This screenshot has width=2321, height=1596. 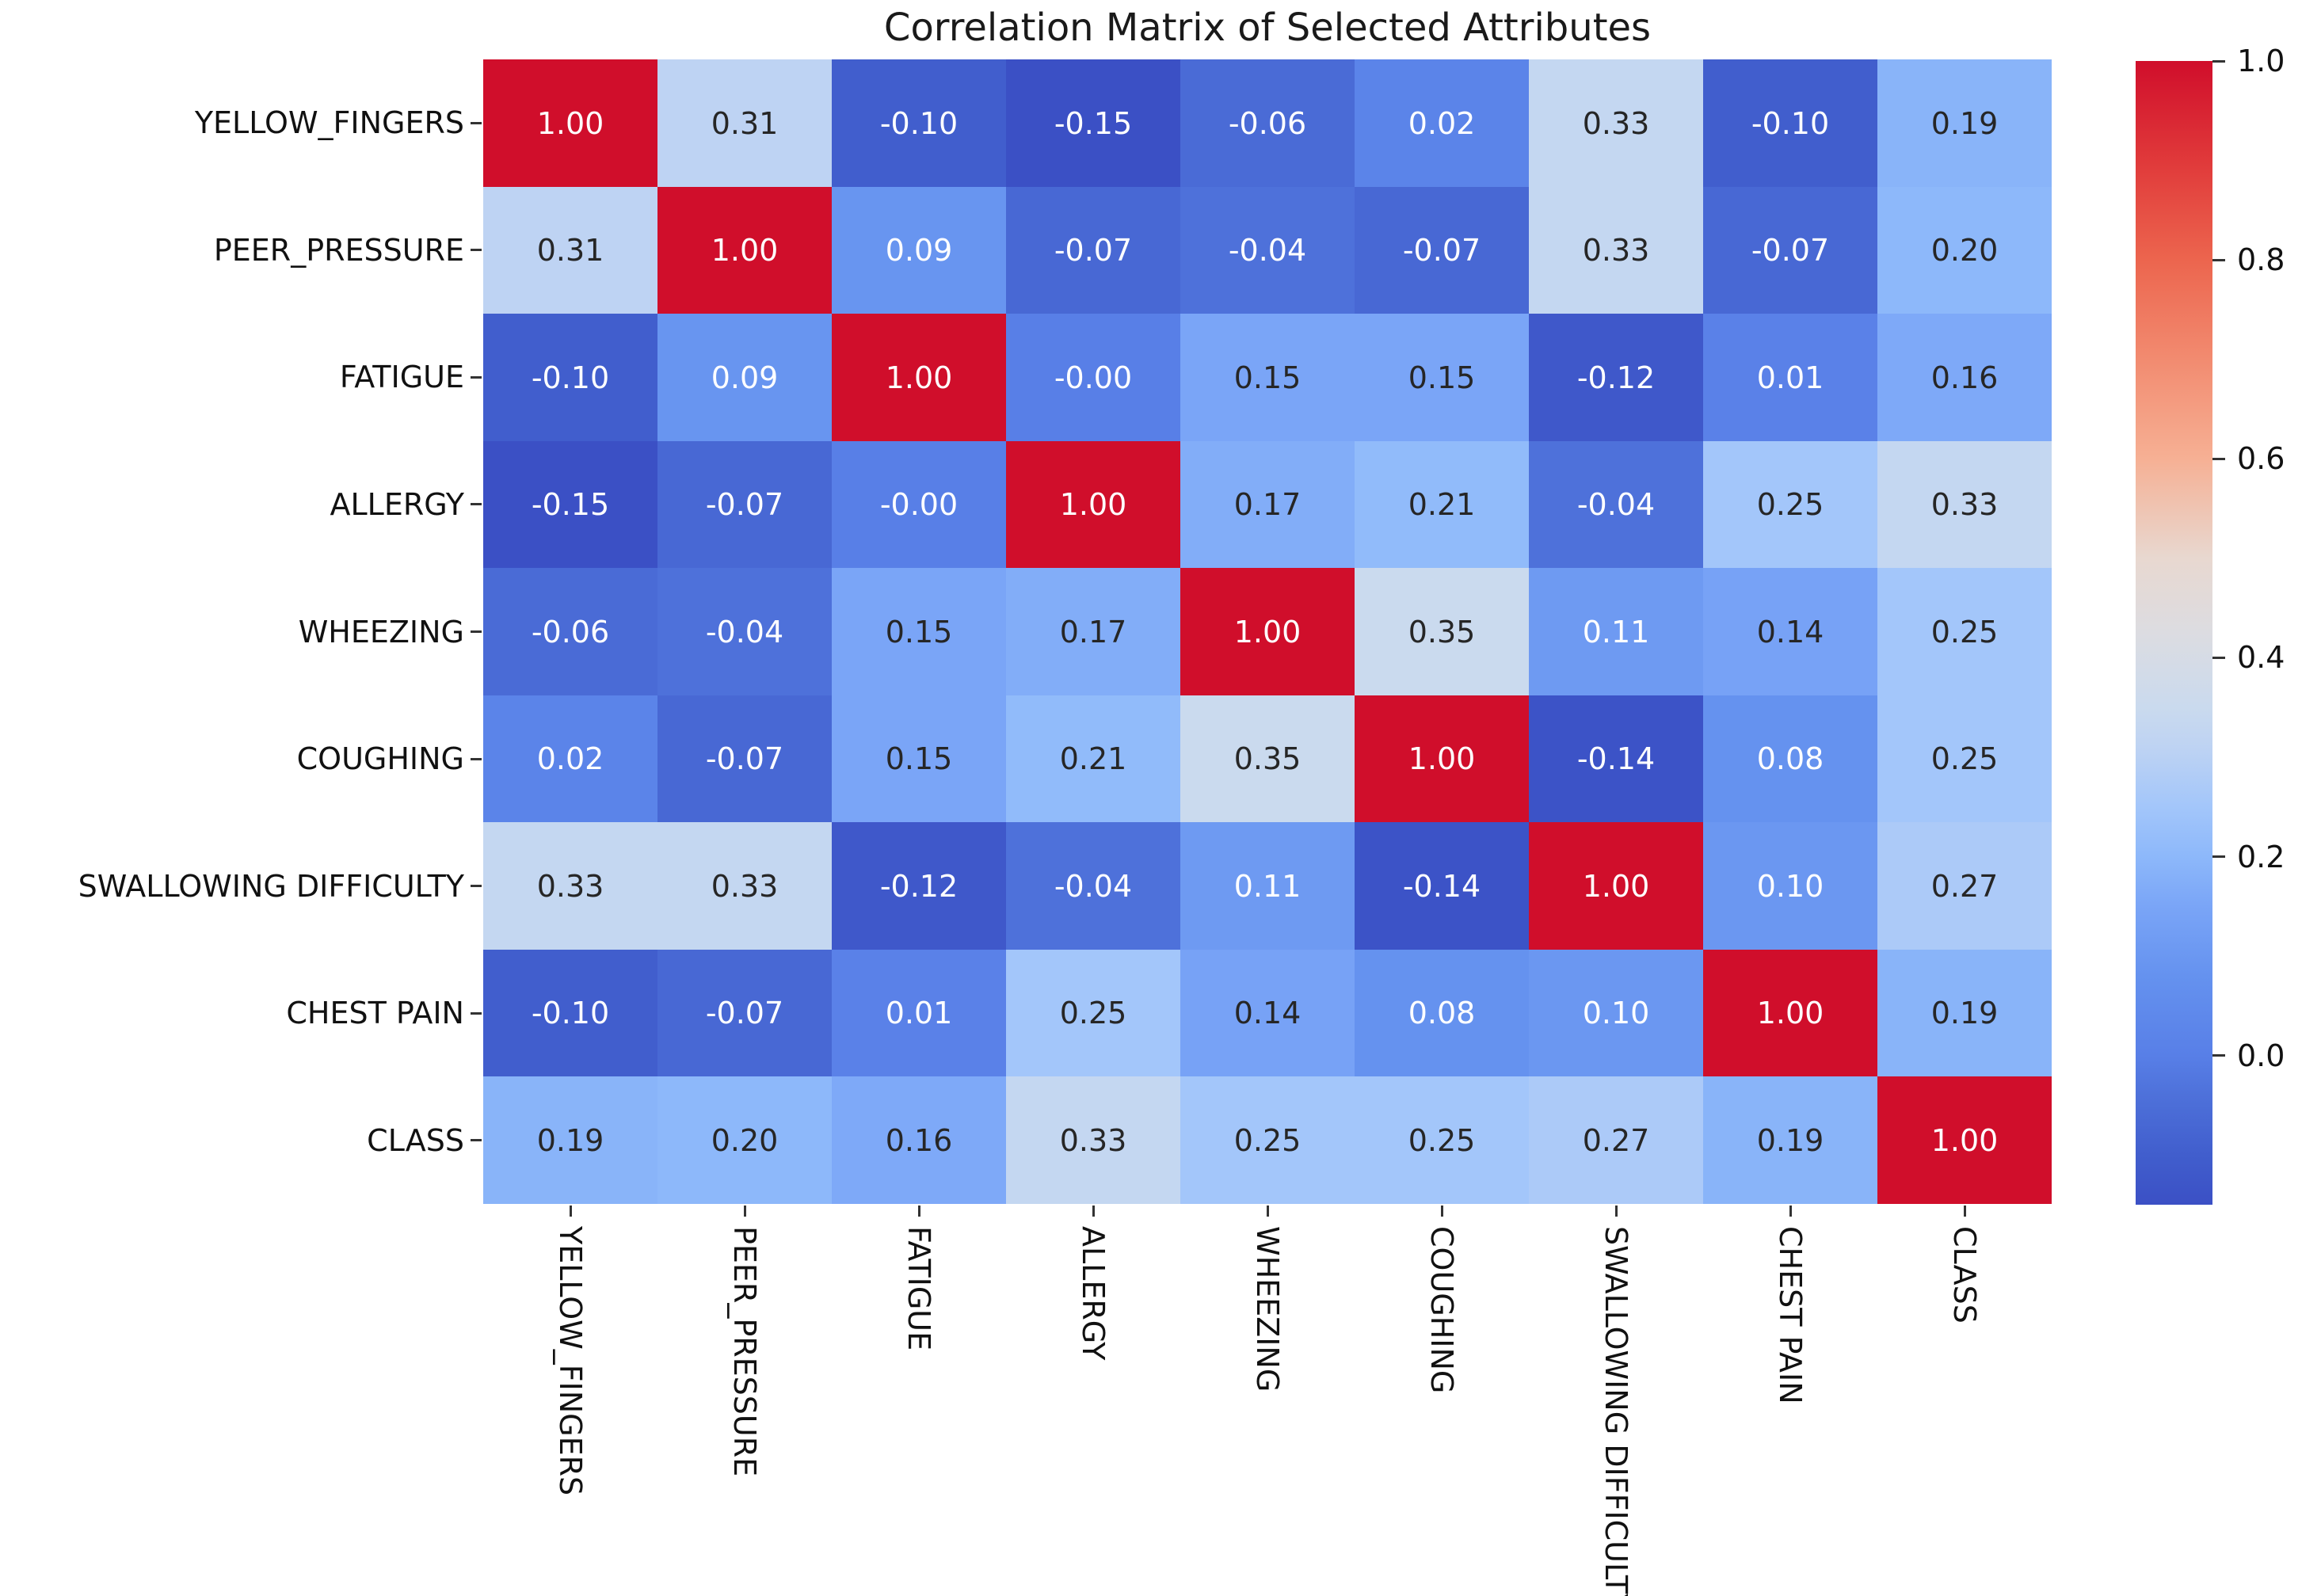 I want to click on y-tick-label: PEER_PRESSURE, so click(x=338, y=250).